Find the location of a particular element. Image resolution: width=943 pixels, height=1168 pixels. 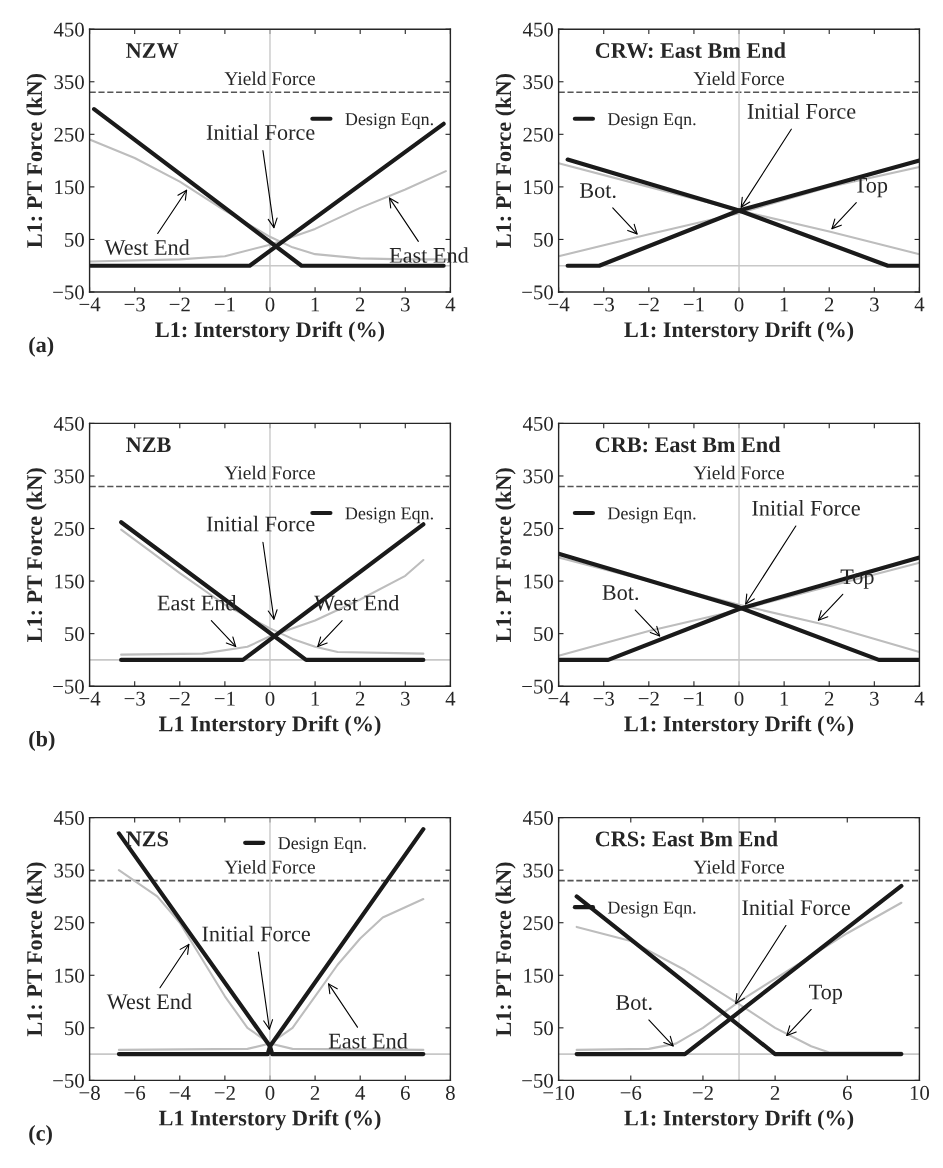

chart-title: NZS is located at coordinates (147, 839).